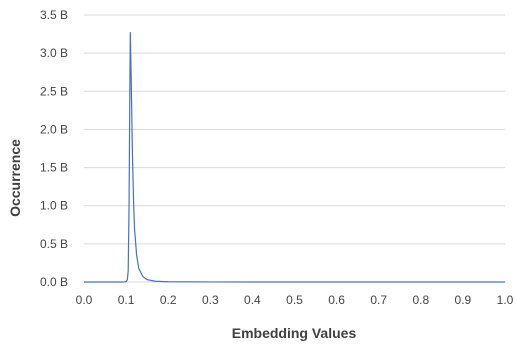 Image resolution: width=516 pixels, height=345 pixels. Describe the element at coordinates (378, 300) in the screenshot. I see `x-tick-label: 0.7` at that location.